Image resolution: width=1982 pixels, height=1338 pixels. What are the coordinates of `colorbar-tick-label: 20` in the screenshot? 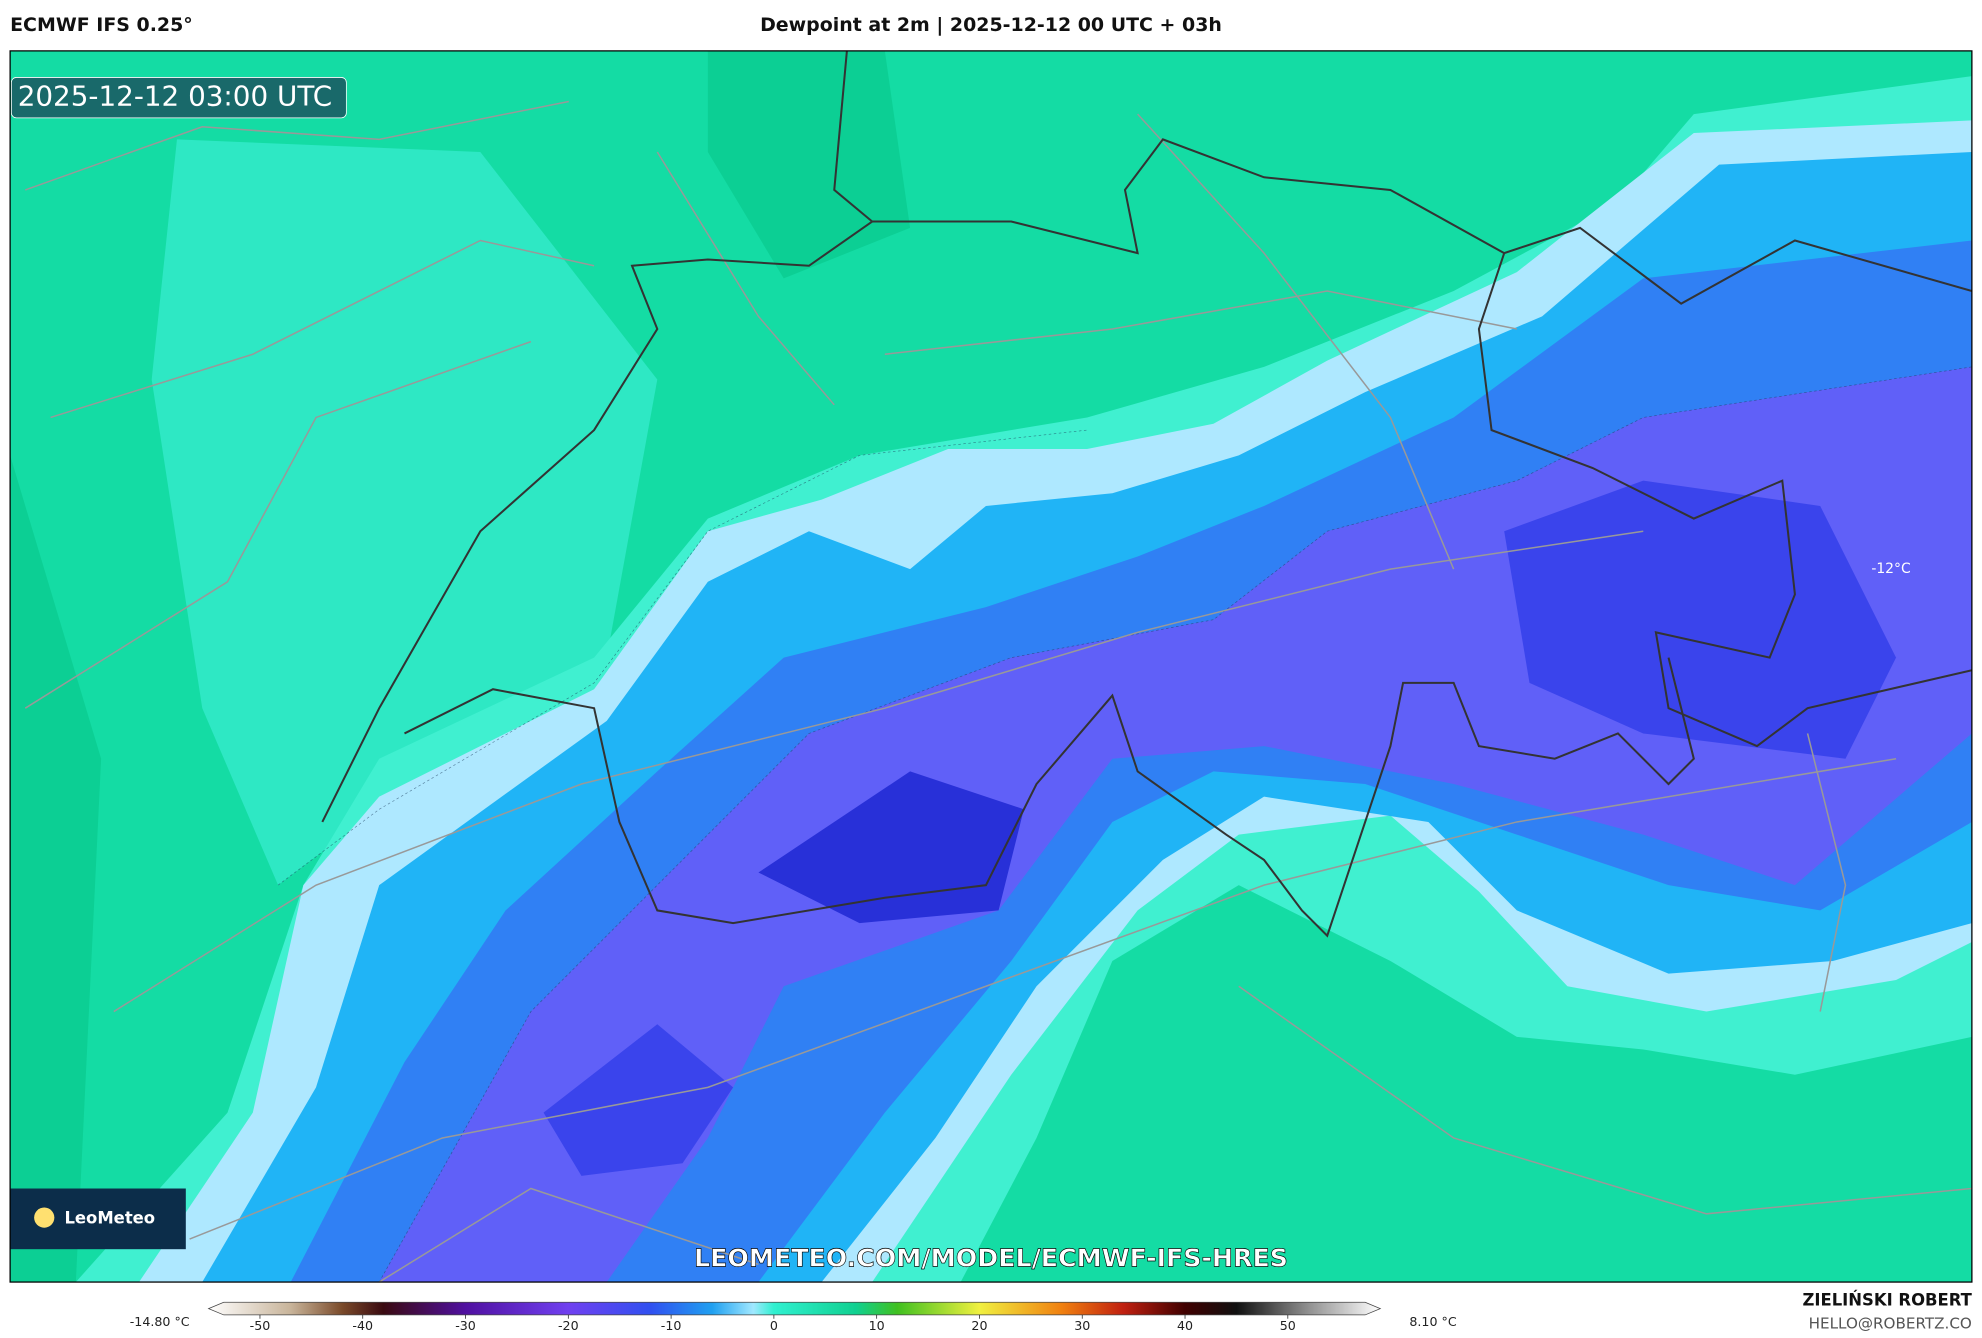 It's located at (979, 1325).